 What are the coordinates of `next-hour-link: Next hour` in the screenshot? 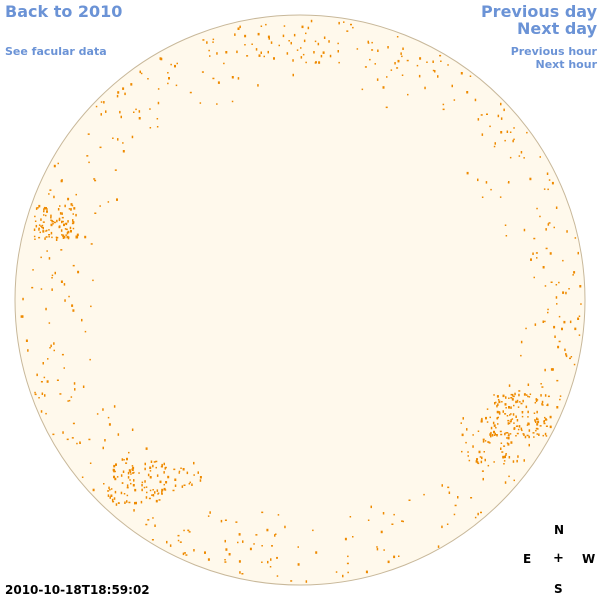 It's located at (566, 64).